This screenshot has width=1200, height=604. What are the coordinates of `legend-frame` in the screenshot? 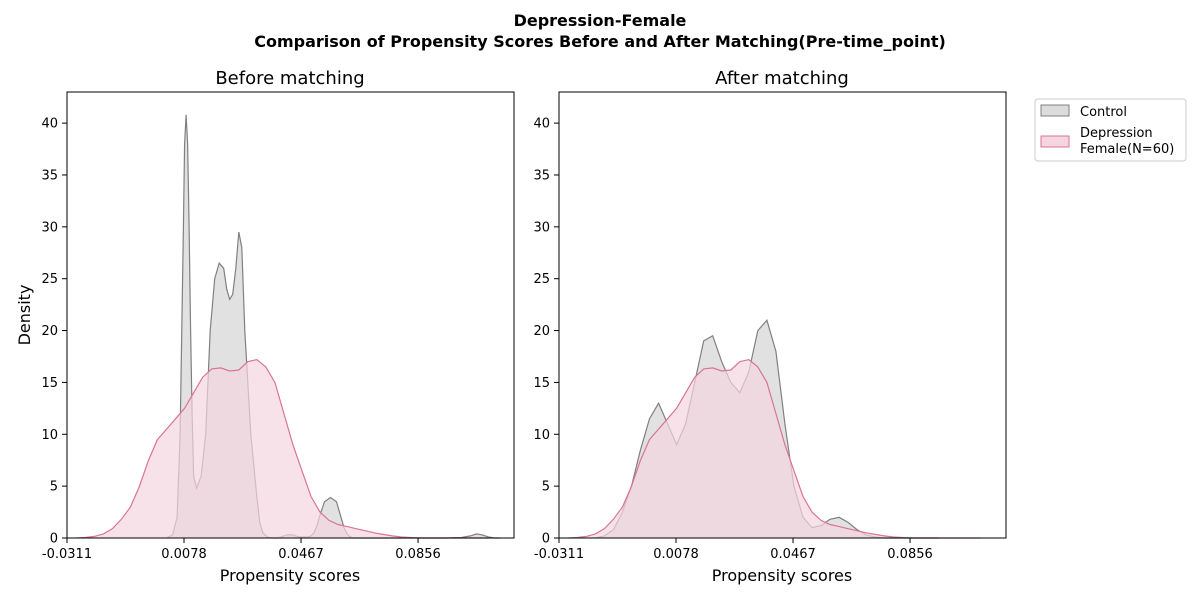 It's located at (1110, 130).